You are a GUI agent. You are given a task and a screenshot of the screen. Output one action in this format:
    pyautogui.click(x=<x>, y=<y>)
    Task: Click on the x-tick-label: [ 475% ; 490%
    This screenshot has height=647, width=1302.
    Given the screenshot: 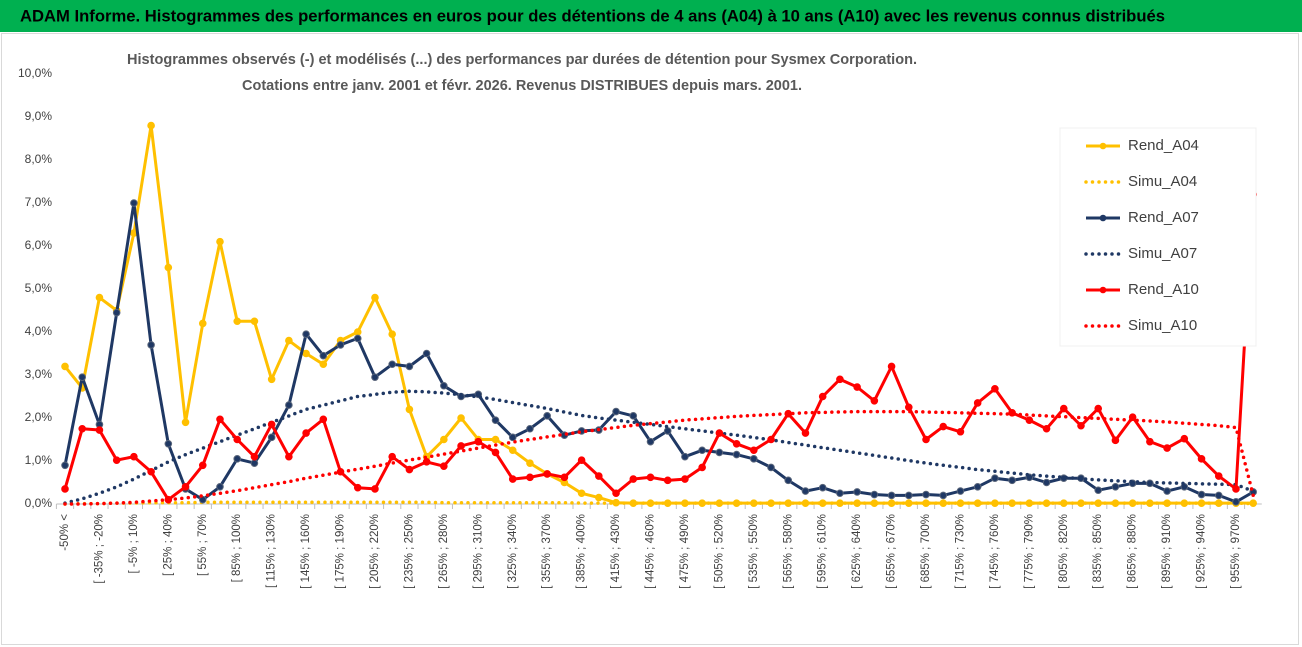 What is the action you would take?
    pyautogui.click(x=685, y=551)
    